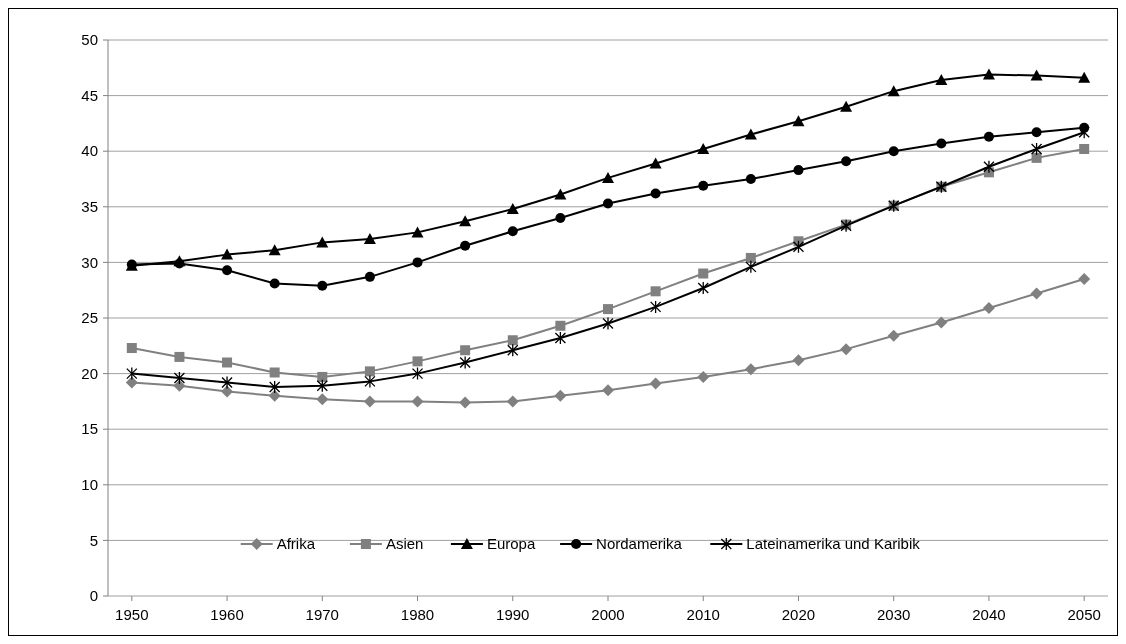 The width and height of the screenshot is (1126, 644). What do you see at coordinates (894, 614) in the screenshot?
I see `x-tick-label: 2030` at bounding box center [894, 614].